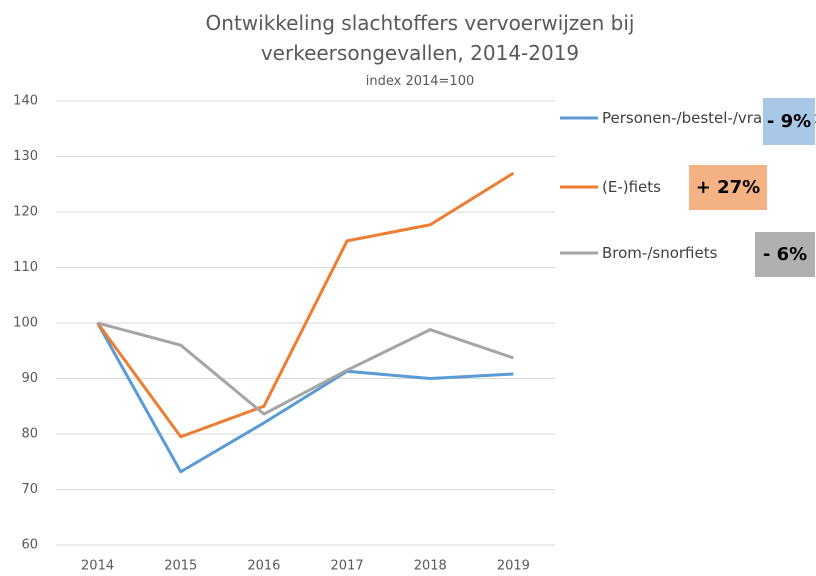  I want to click on y-tick-label: 120, so click(25, 212).